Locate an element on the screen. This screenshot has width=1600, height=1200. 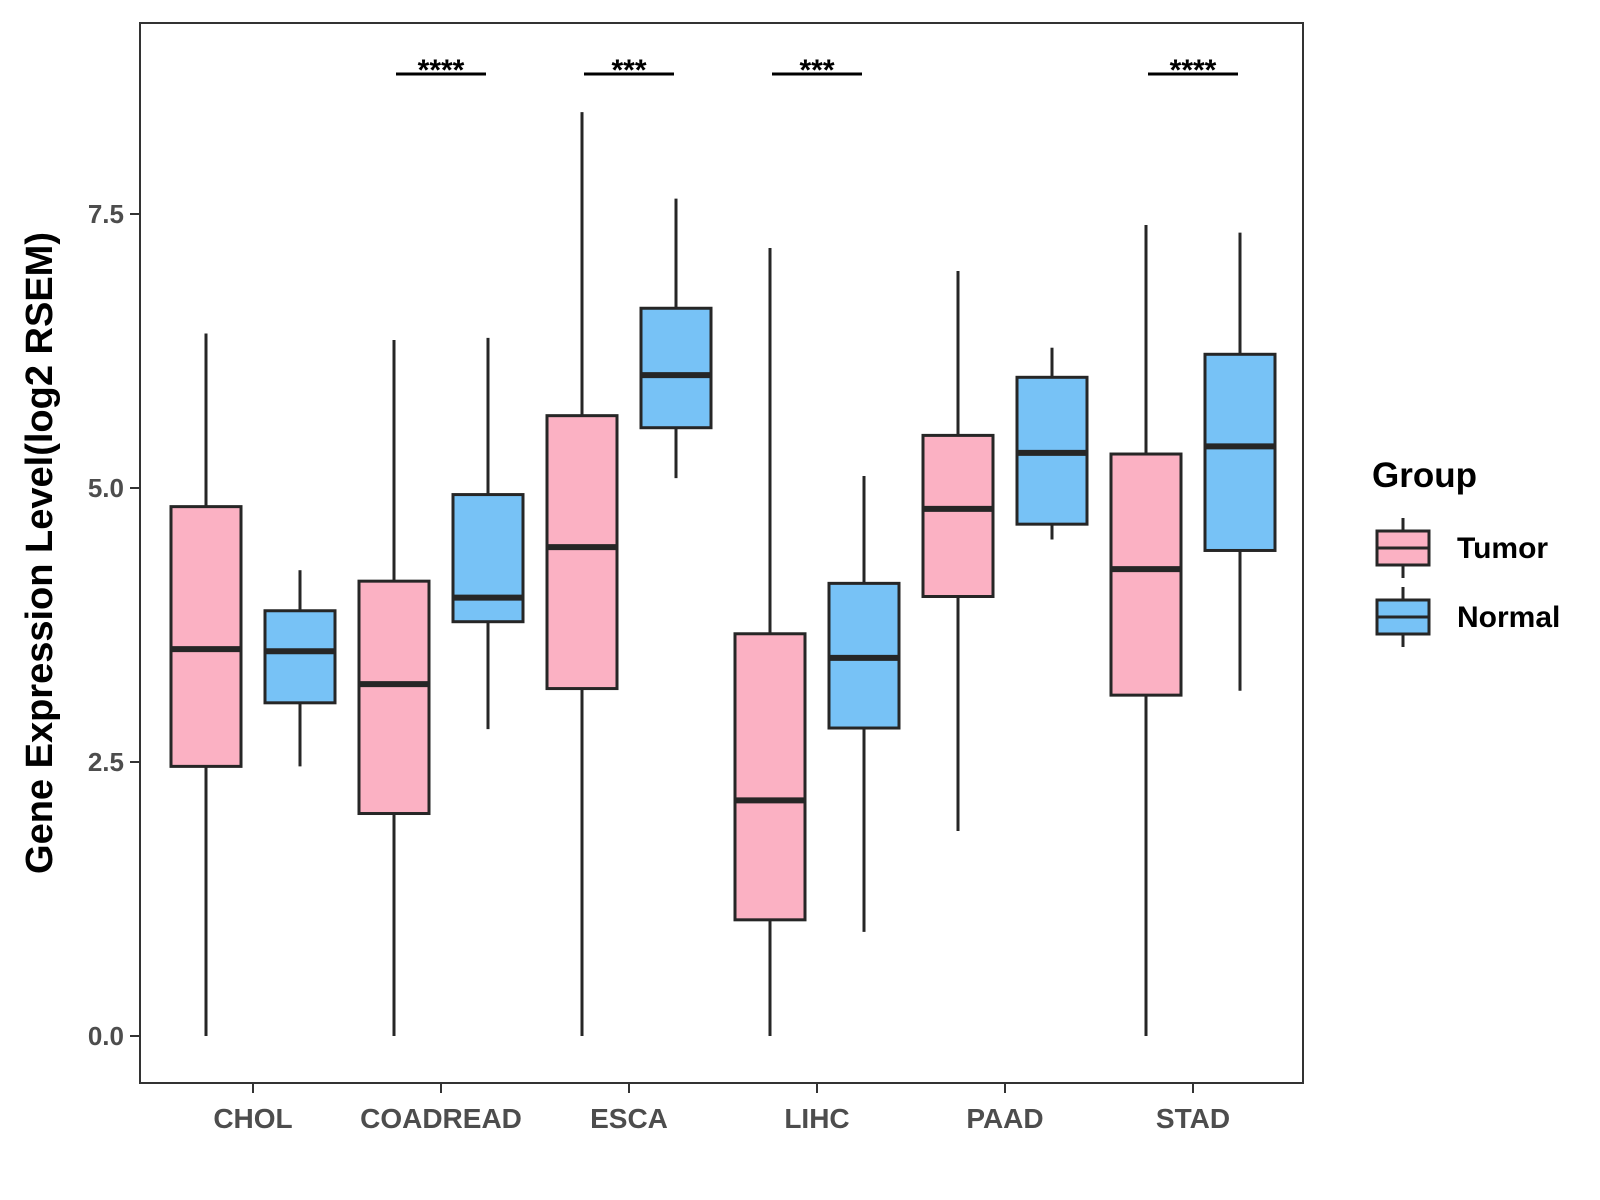
sig-label-coadread: **** is located at coordinates (441, 70).